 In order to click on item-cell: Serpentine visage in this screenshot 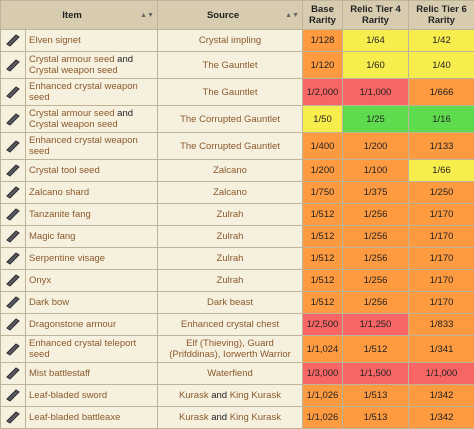, I will do `click(92, 259)`.